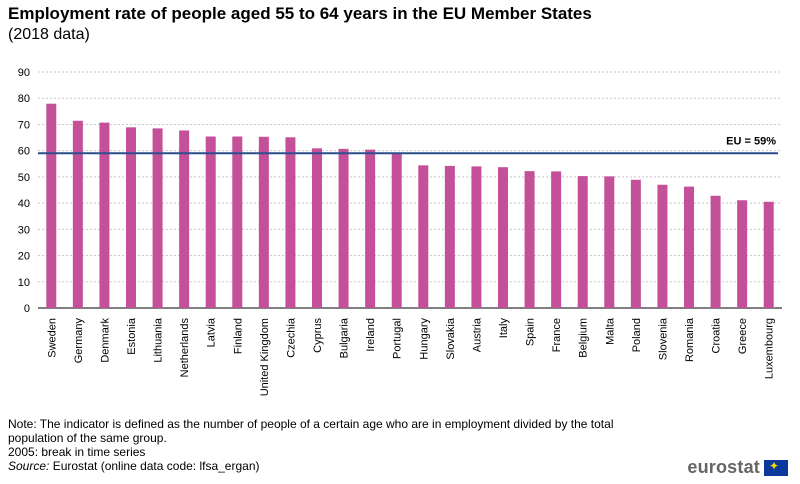 Image resolution: width=800 pixels, height=484 pixels. What do you see at coordinates (185, 348) in the screenshot?
I see `x-tick-label: Netherlands` at bounding box center [185, 348].